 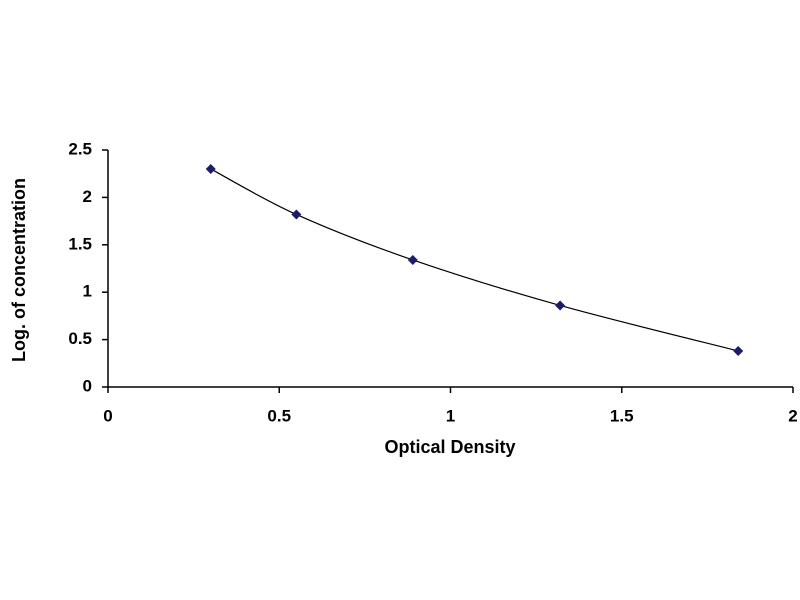 I want to click on x-tick-label: 0.5, so click(x=279, y=415).